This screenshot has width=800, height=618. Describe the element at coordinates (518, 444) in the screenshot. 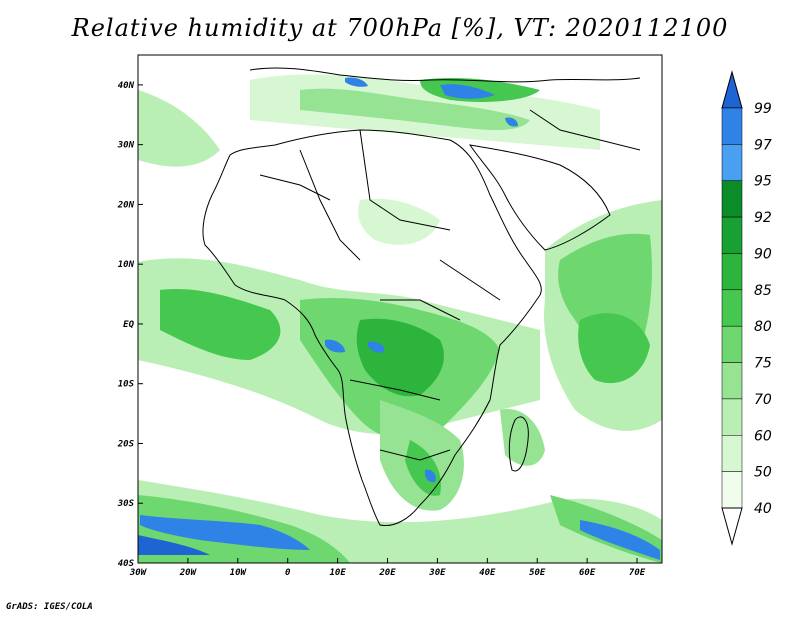

I see `madagascar-coastline` at that location.